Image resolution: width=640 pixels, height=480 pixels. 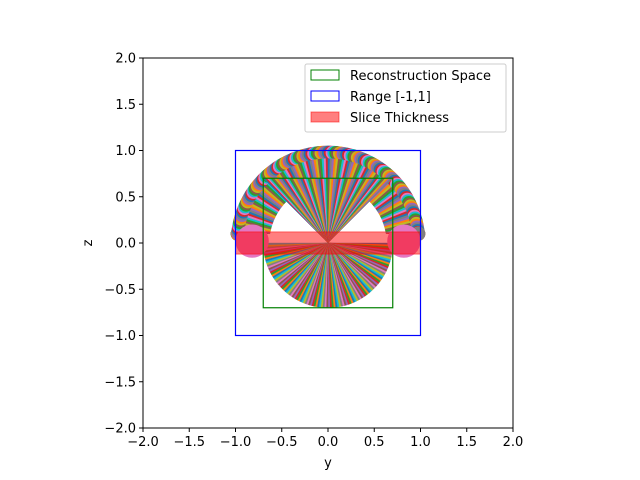 I want to click on x-tick-label: 1.0, so click(x=420, y=442).